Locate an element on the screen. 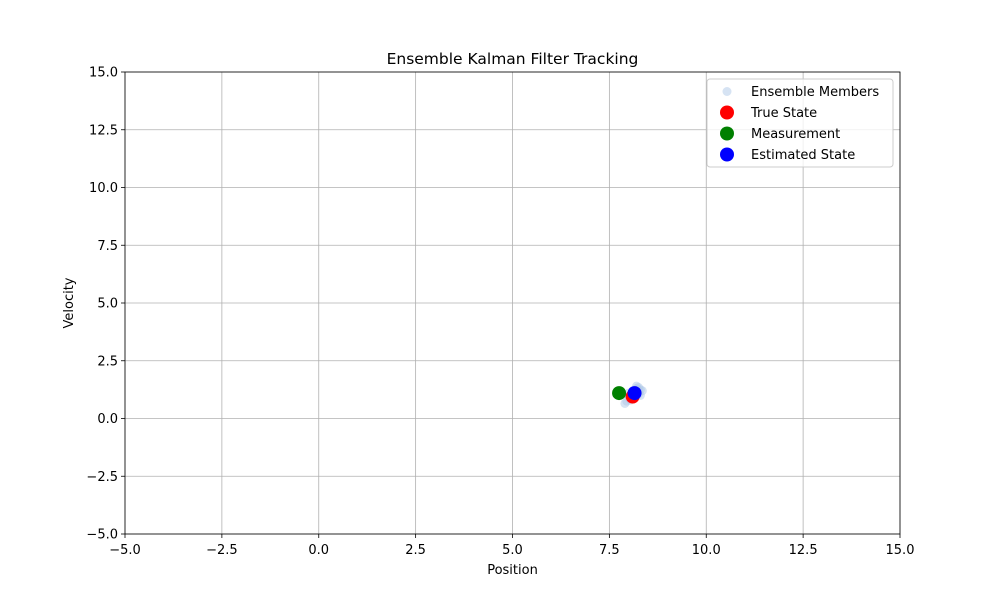 This screenshot has height=600, width=1000. legend-marker-true-state is located at coordinates (727, 112).